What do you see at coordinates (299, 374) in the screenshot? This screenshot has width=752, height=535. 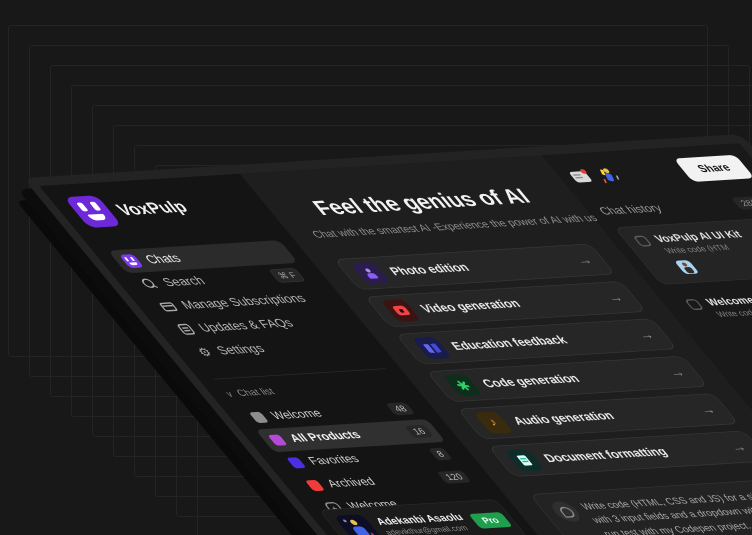 I see `divider` at bounding box center [299, 374].